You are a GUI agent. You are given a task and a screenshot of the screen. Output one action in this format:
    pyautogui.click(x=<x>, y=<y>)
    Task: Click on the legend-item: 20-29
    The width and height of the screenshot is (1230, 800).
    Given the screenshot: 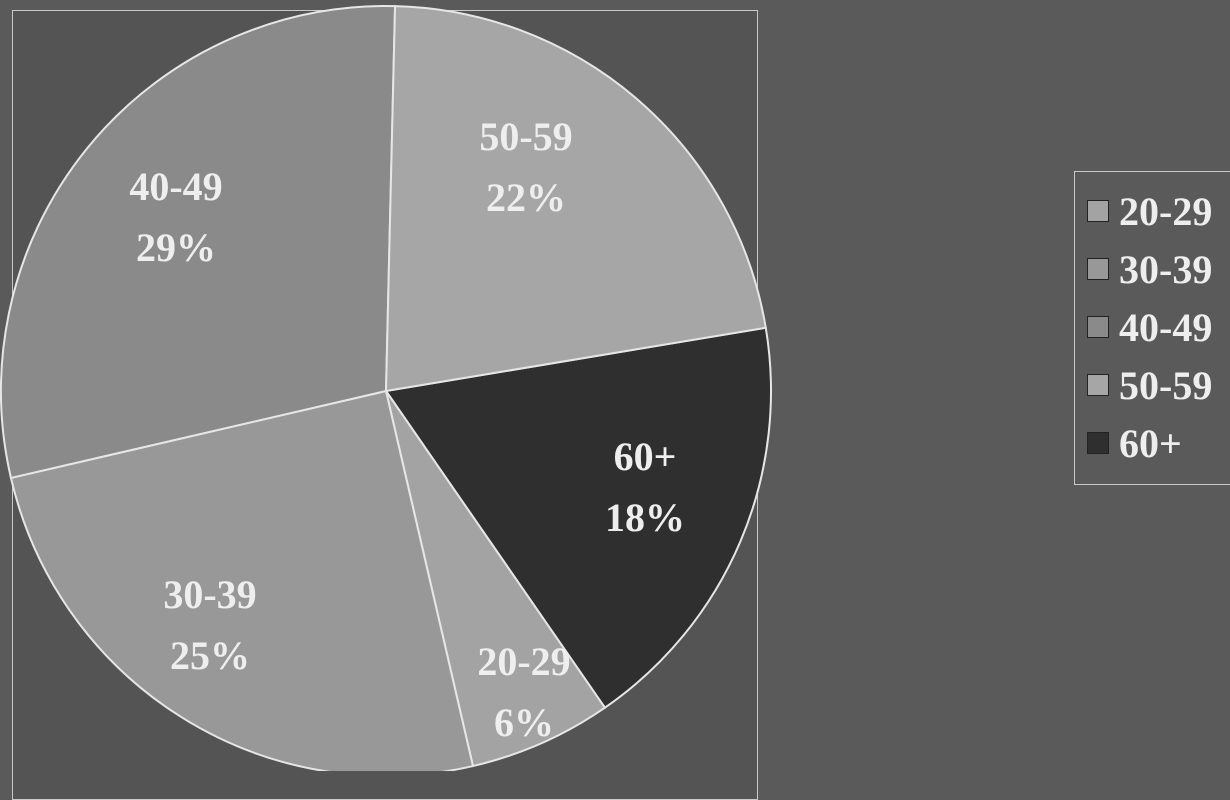 What is the action you would take?
    pyautogui.click(x=1149, y=211)
    